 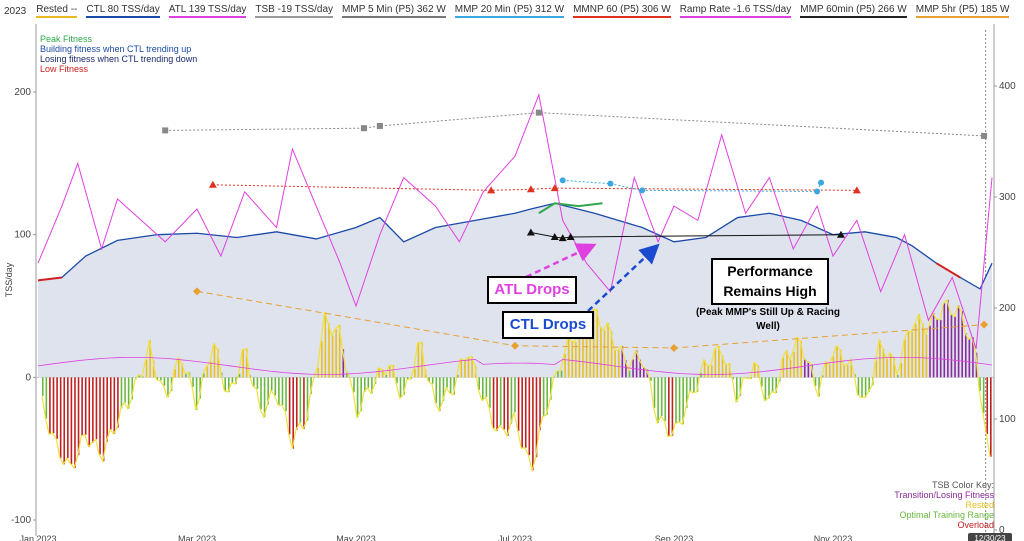 I want to click on legend-item-5: MMP 20 Min (P5) 312 W, so click(x=509, y=11).